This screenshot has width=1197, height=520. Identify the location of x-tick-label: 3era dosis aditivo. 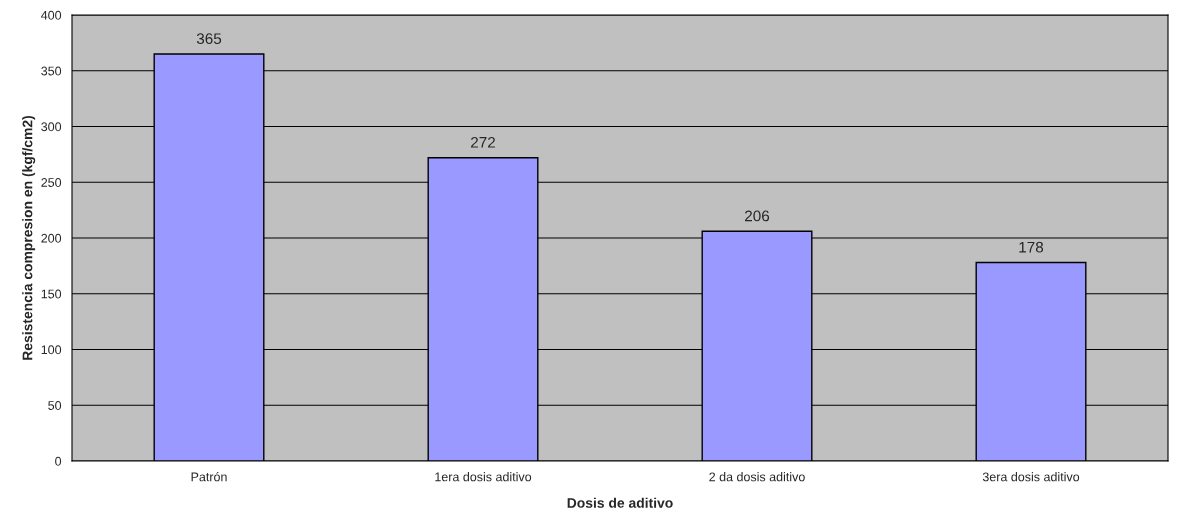
(1031, 477).